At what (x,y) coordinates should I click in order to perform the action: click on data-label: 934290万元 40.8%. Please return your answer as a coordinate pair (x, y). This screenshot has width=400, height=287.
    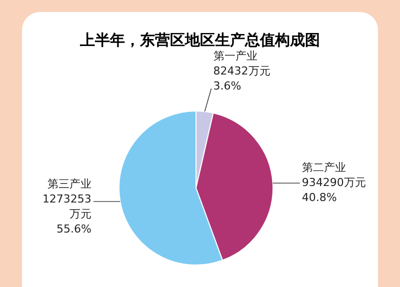
    Looking at the image, I should click on (334, 190).